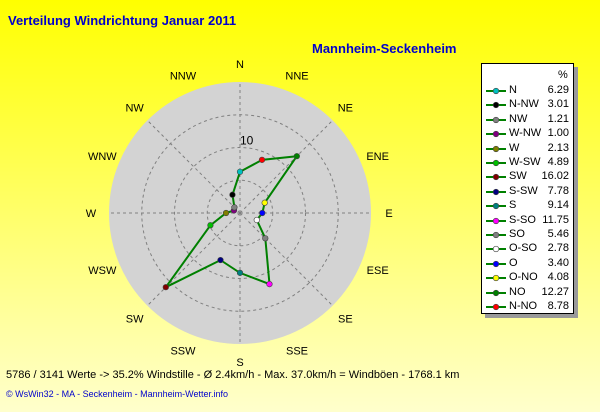 The width and height of the screenshot is (600, 412). Describe the element at coordinates (527, 293) in the screenshot. I see `legend-item: NO 12.27` at that location.